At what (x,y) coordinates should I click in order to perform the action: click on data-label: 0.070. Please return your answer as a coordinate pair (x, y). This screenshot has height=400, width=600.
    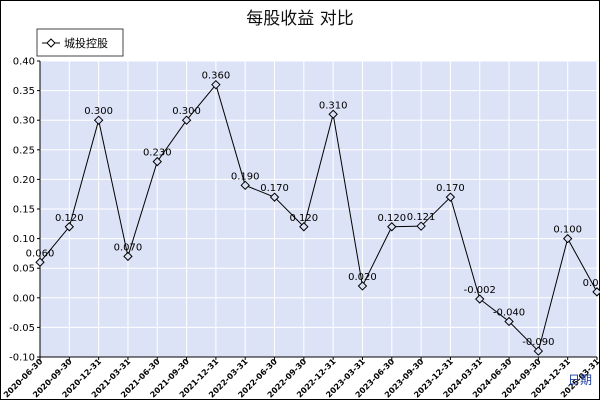
    Looking at the image, I should click on (128, 247).